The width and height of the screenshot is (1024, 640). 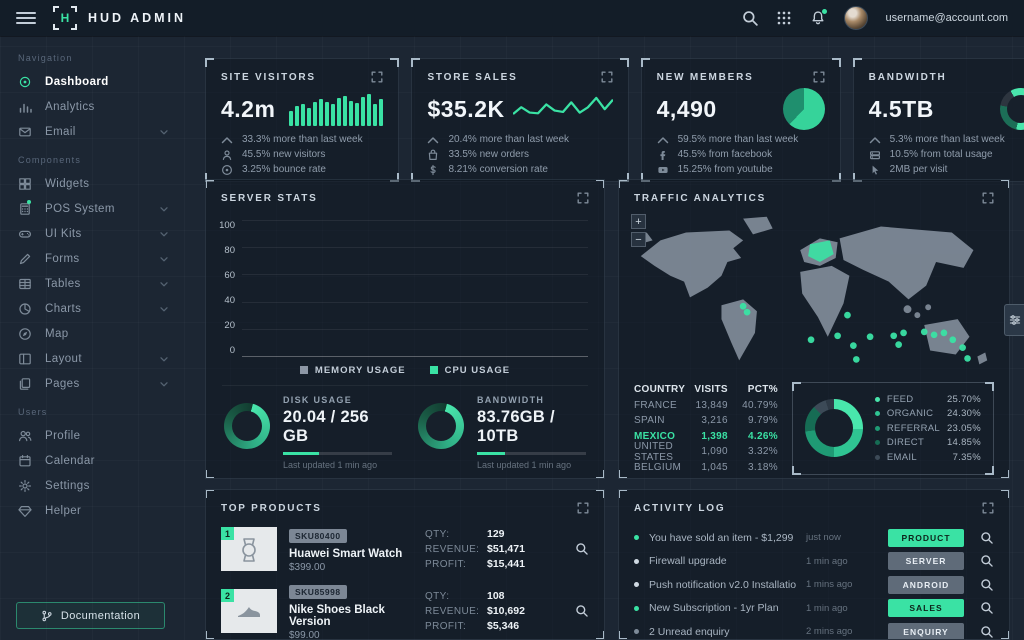 I want to click on sidebar-section-label: Components, so click(x=50, y=160).